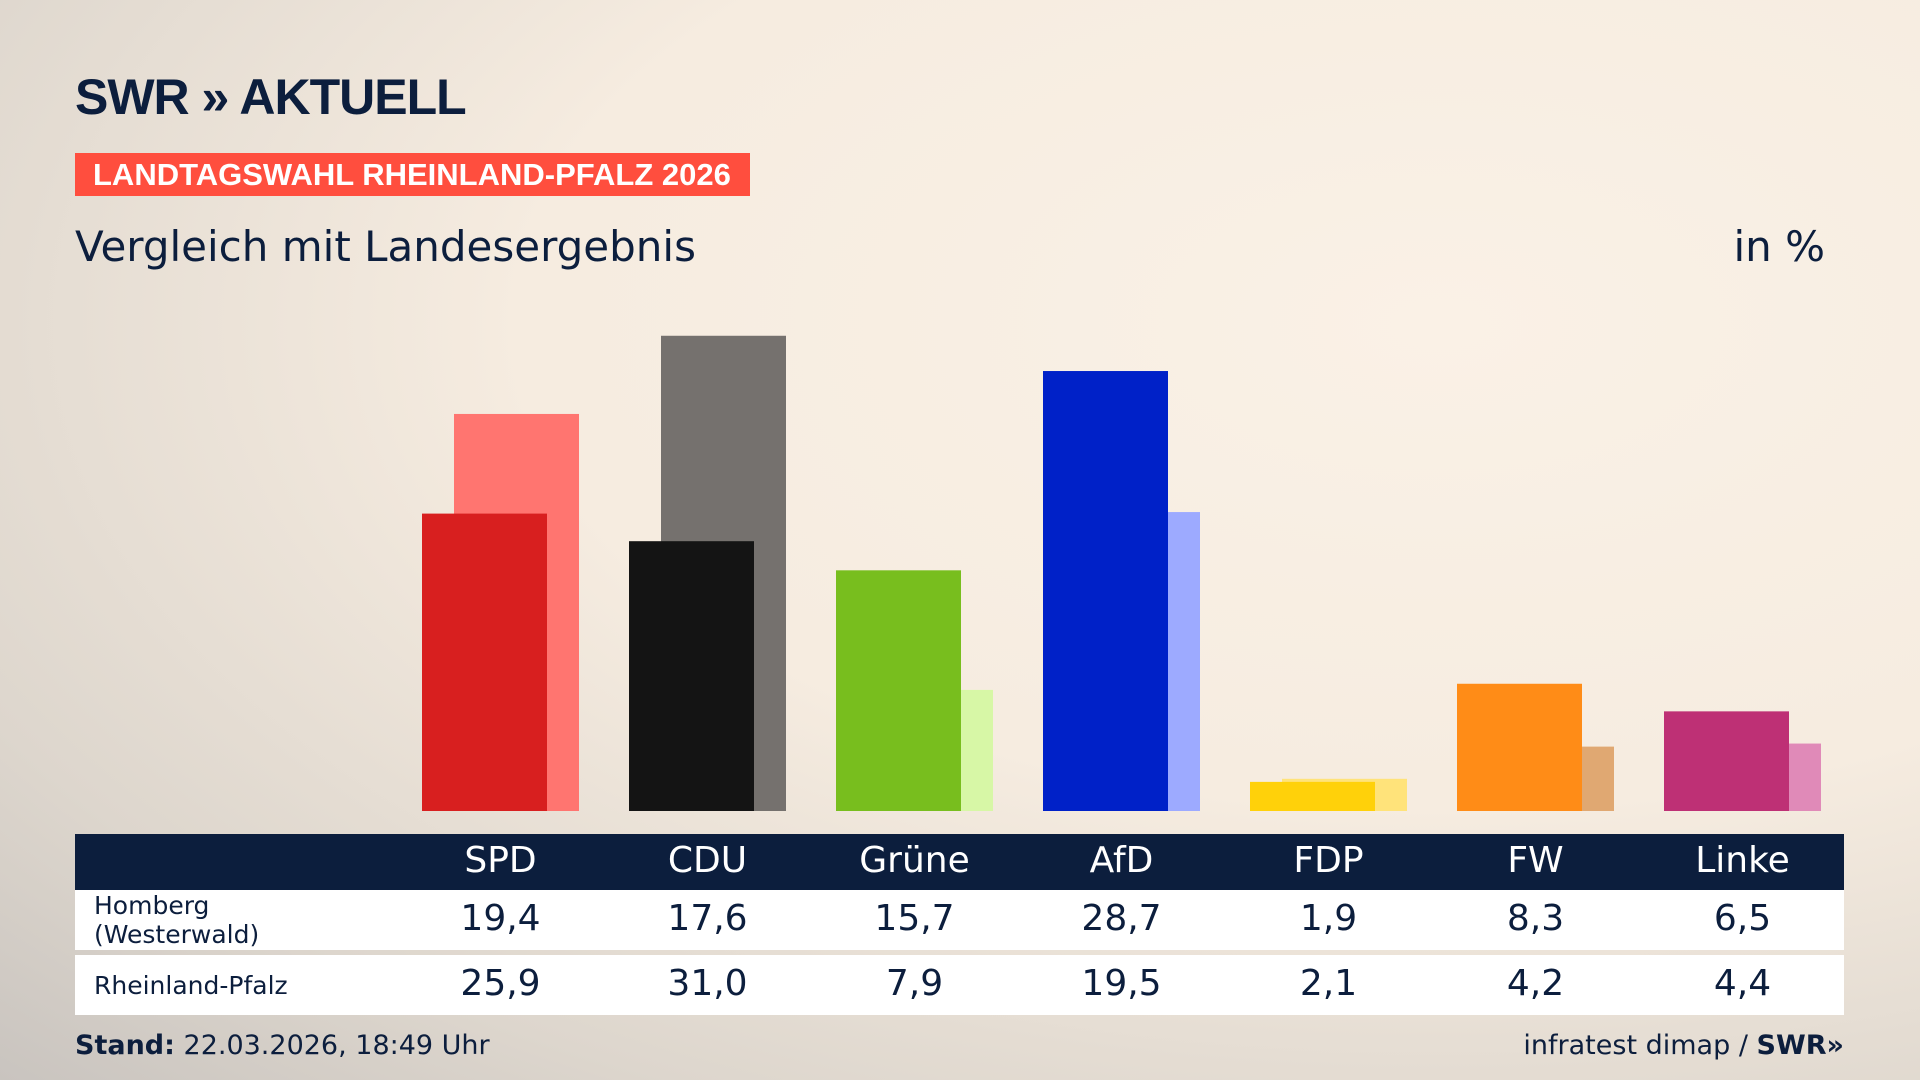  I want to click on value-cell: 15,7, so click(914, 918).